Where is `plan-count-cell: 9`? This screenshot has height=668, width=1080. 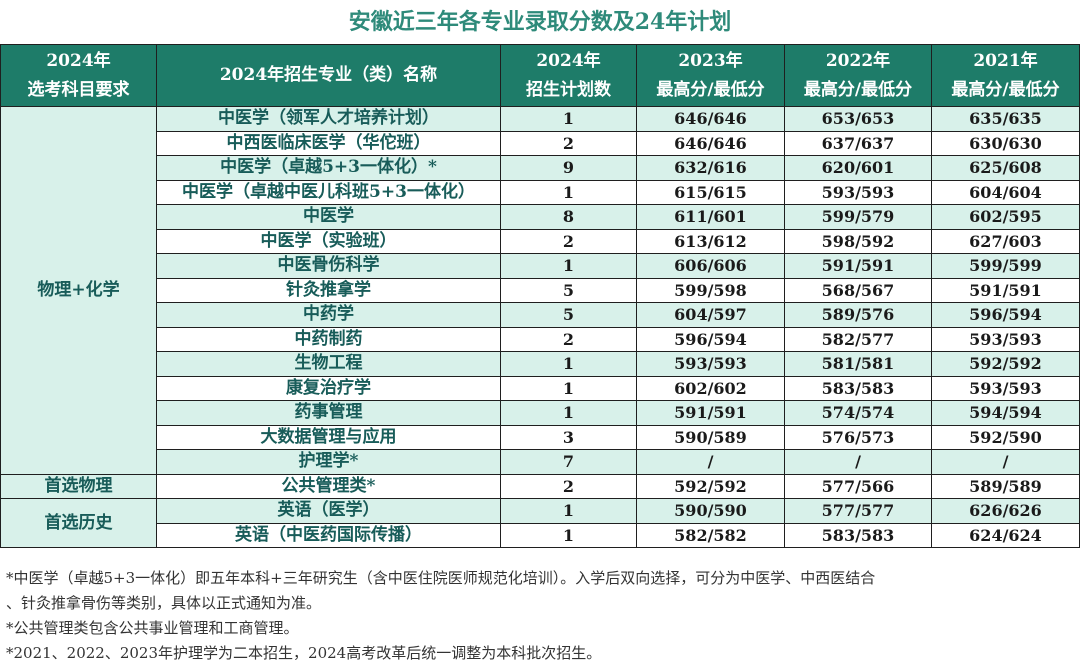 plan-count-cell: 9 is located at coordinates (568, 168).